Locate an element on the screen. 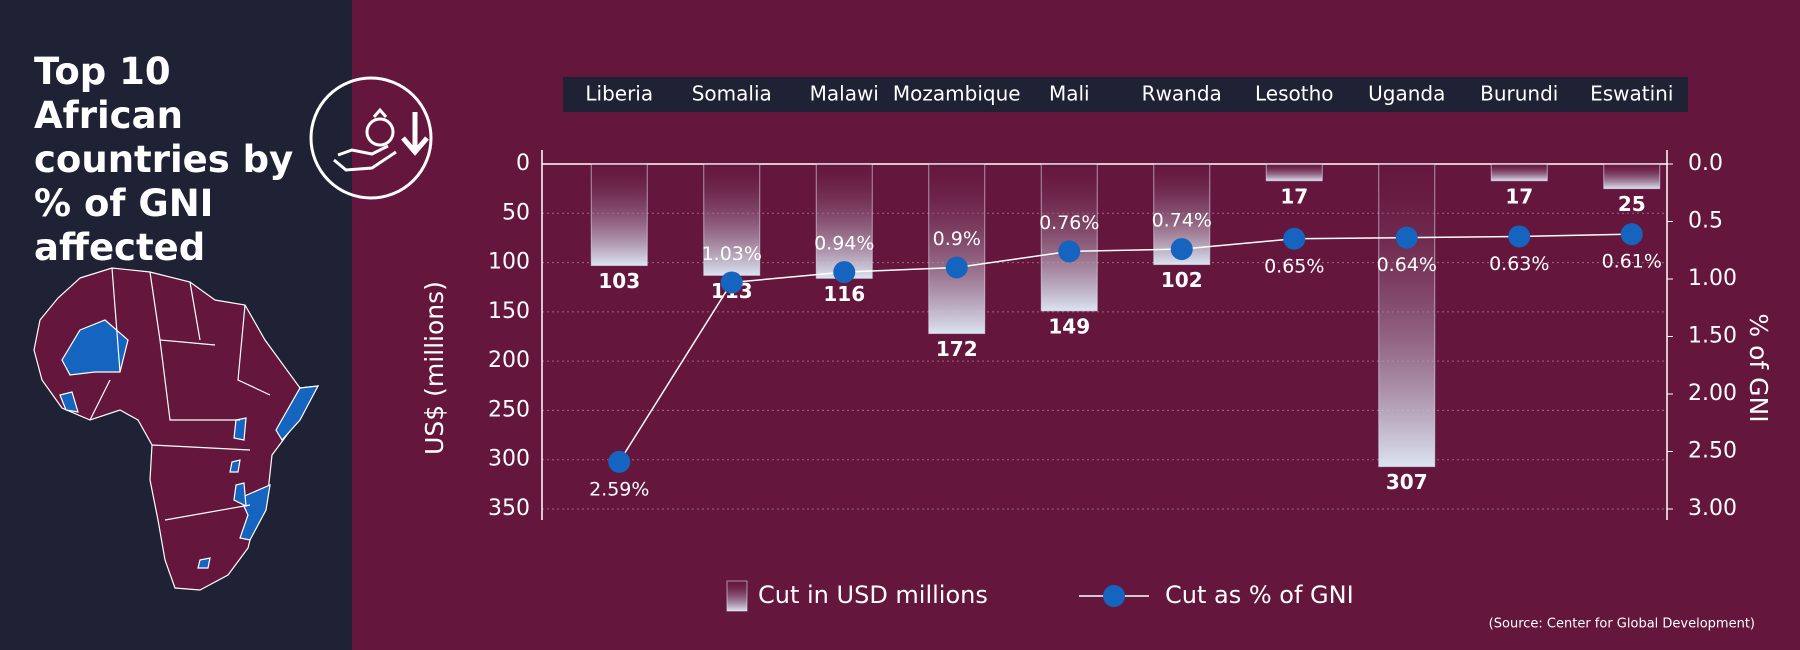 The image size is (1800, 650). line-value-label: 0.74% is located at coordinates (1182, 221).